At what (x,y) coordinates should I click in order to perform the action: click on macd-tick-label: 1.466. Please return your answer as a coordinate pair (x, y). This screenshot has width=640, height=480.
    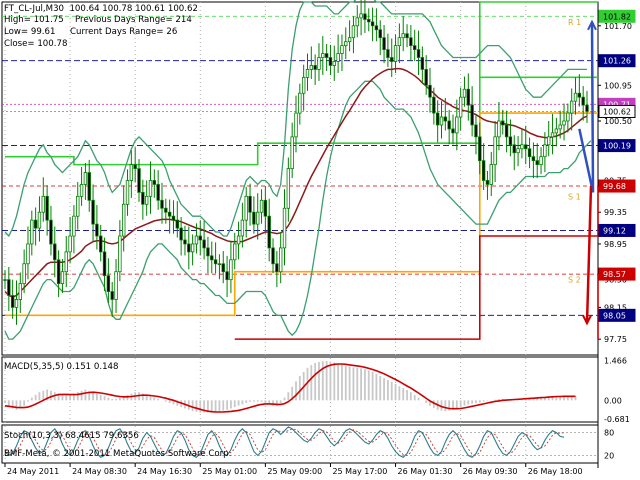
    Looking at the image, I should click on (615, 361).